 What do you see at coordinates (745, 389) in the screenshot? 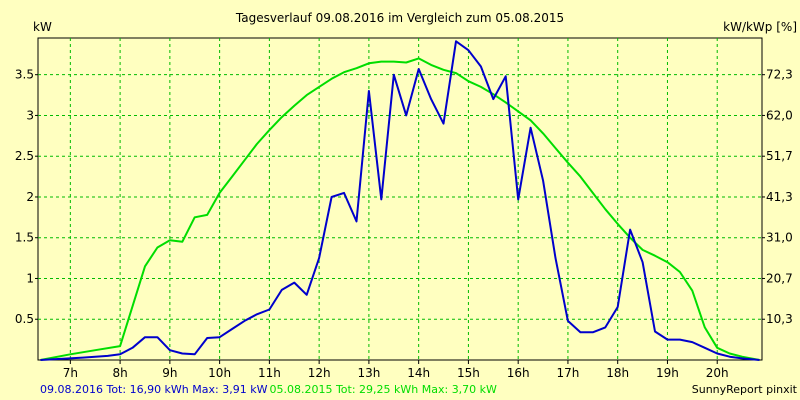
I see `credit-text: SunnyReport pinxit` at bounding box center [745, 389].